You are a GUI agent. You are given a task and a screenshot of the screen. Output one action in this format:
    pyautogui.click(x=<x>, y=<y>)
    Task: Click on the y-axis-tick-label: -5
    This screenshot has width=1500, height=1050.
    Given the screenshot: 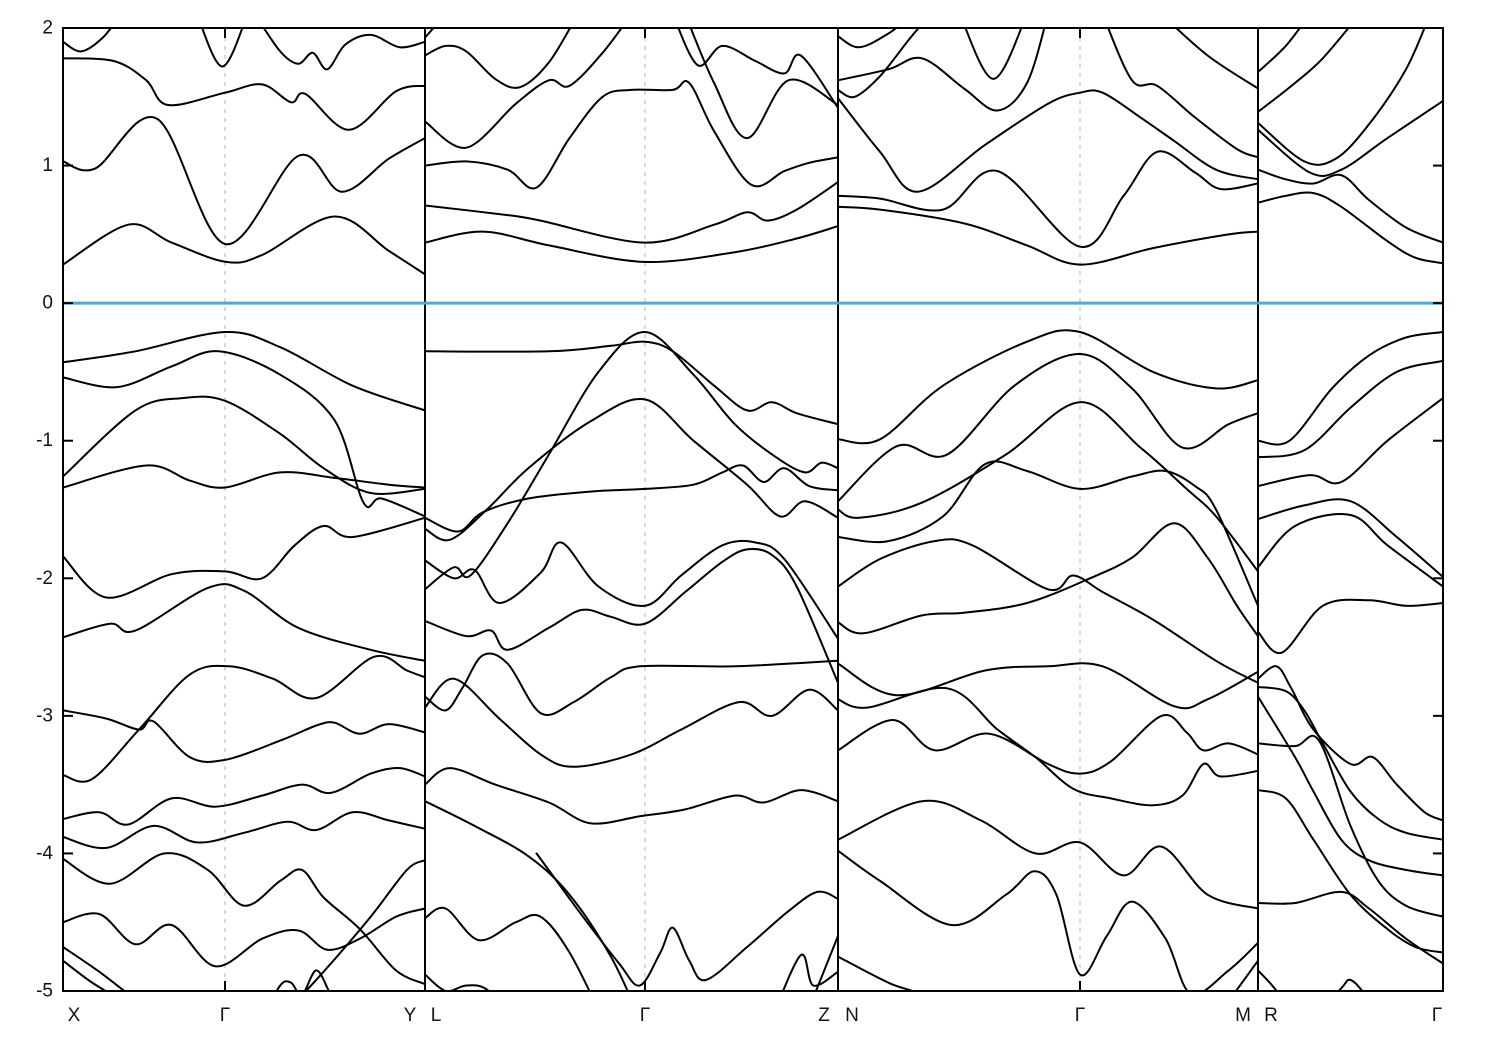 What is the action you would take?
    pyautogui.click(x=44, y=991)
    